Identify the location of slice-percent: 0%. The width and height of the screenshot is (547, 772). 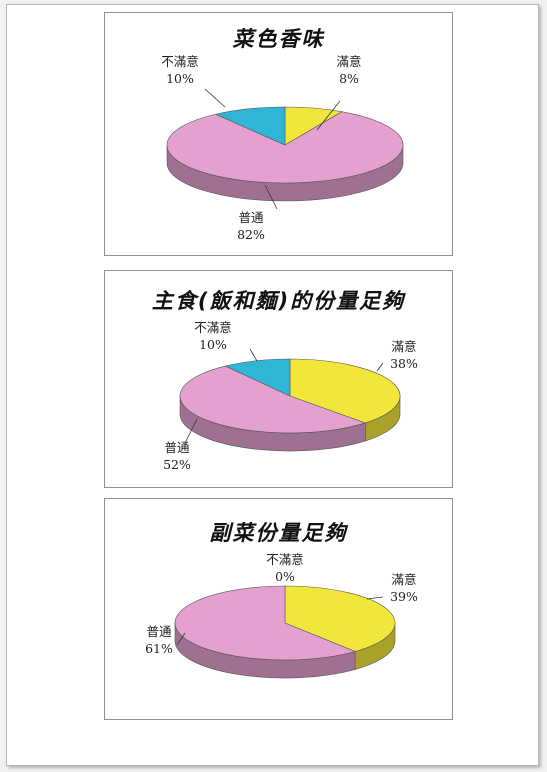
(285, 576).